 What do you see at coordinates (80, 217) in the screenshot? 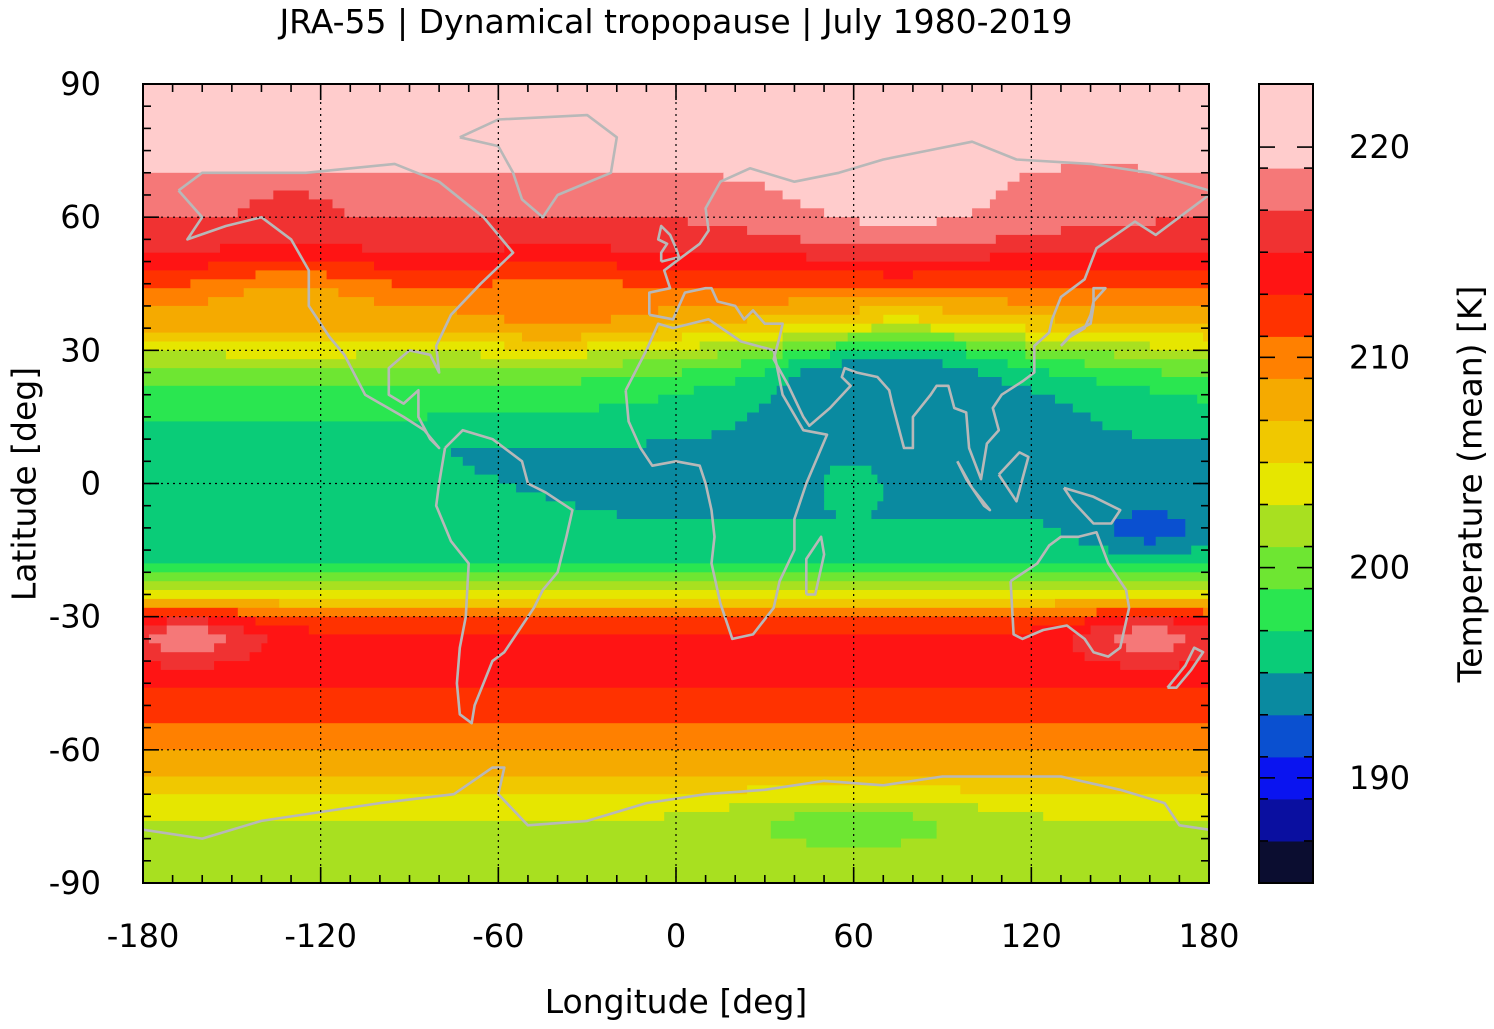
I see `y-tick-label: 60` at bounding box center [80, 217].